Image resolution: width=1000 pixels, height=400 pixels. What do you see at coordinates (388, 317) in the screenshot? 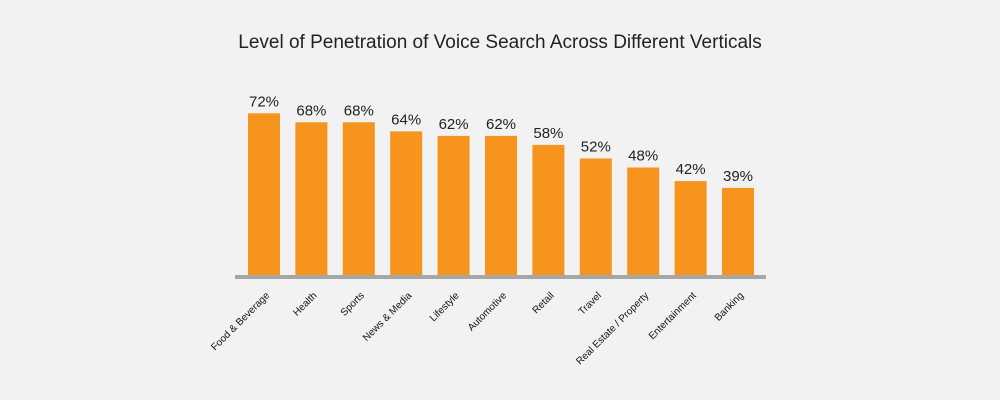
I see `tick-label: News & Media` at bounding box center [388, 317].